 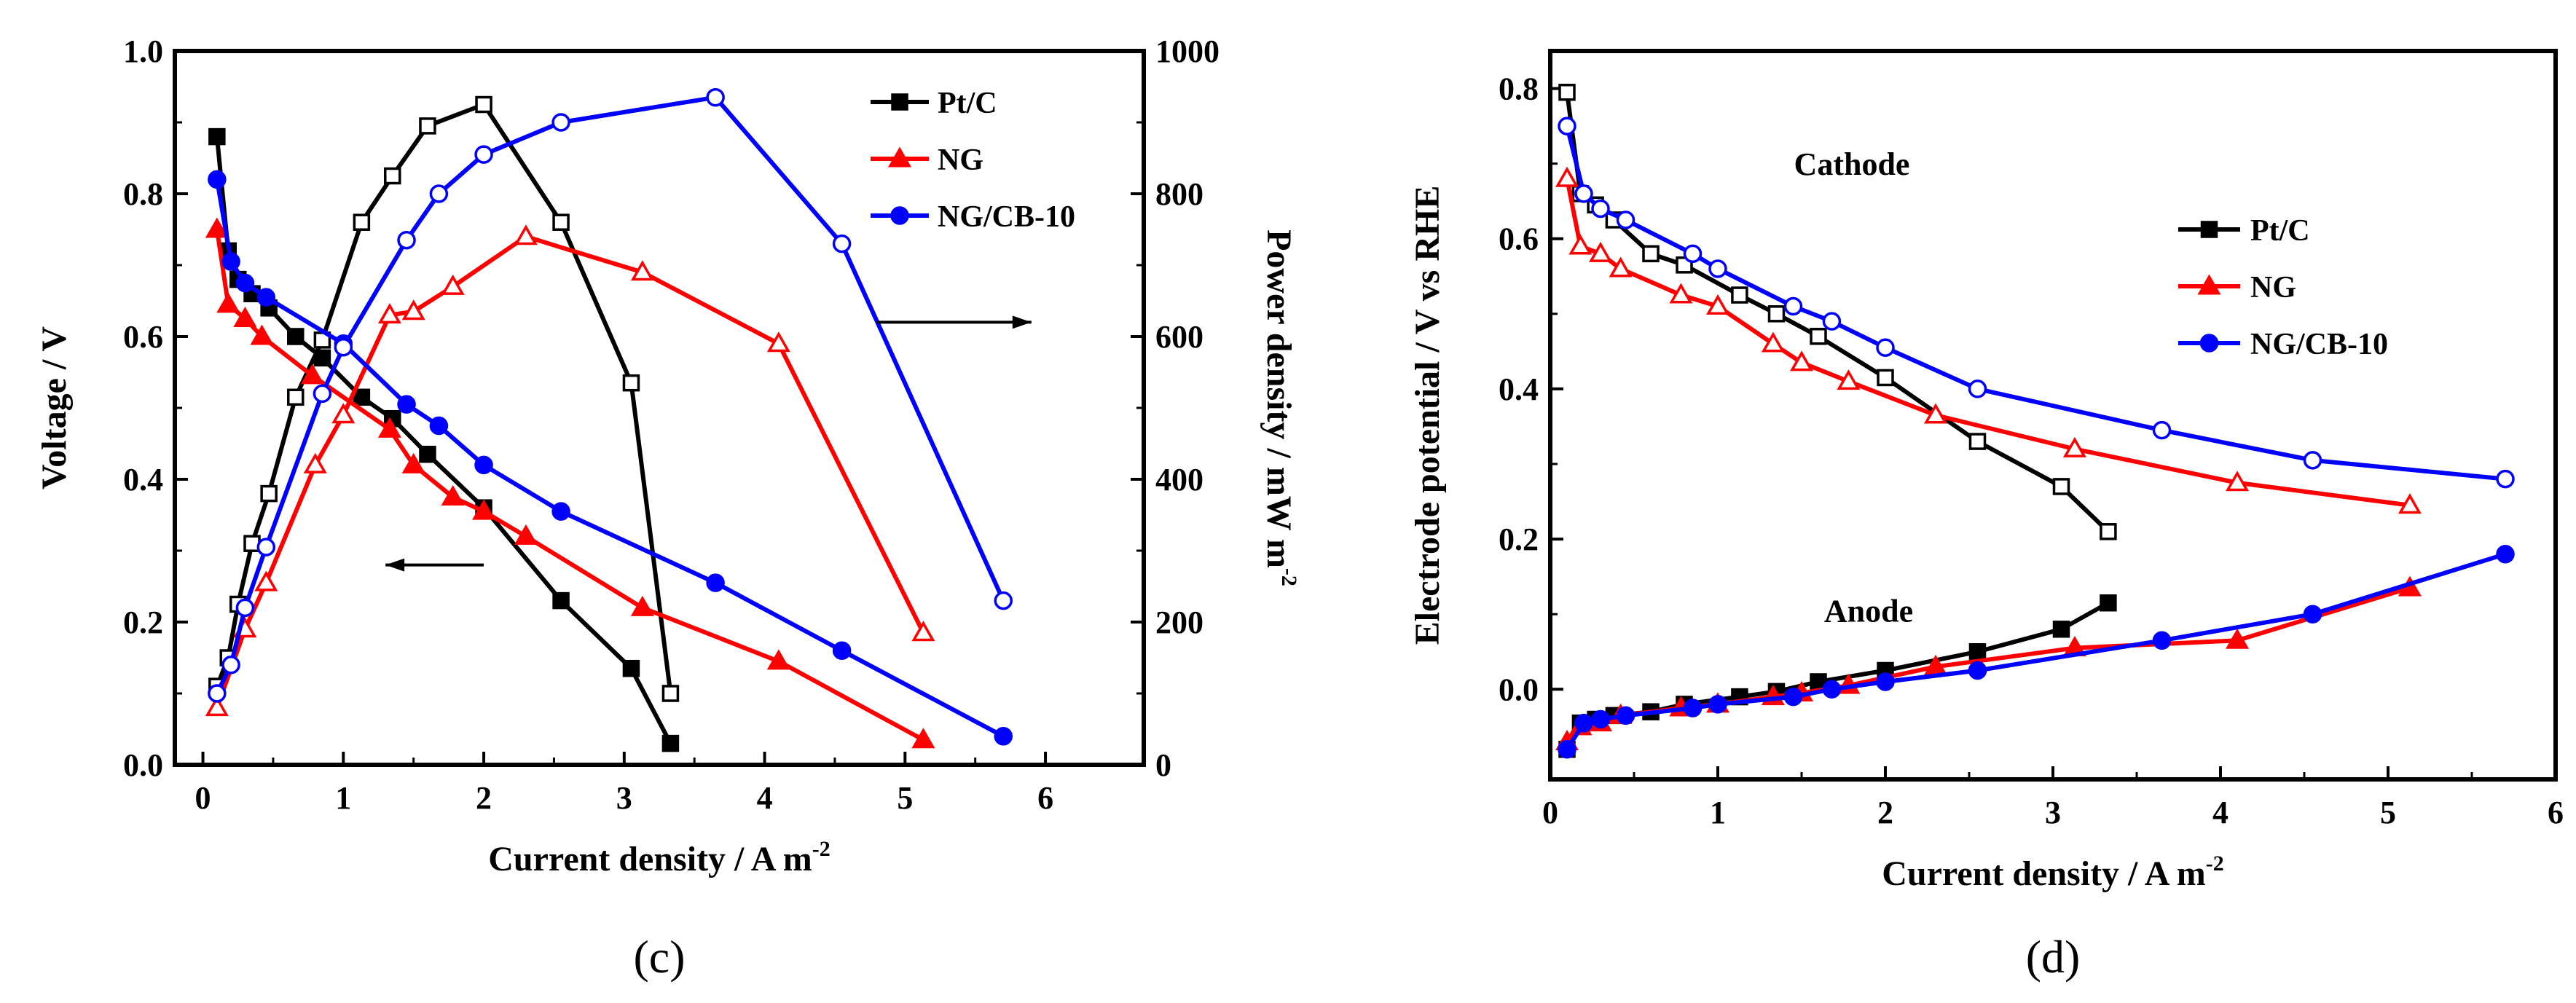 I want to click on panel-c-arrow-head, so click(x=1022, y=322).